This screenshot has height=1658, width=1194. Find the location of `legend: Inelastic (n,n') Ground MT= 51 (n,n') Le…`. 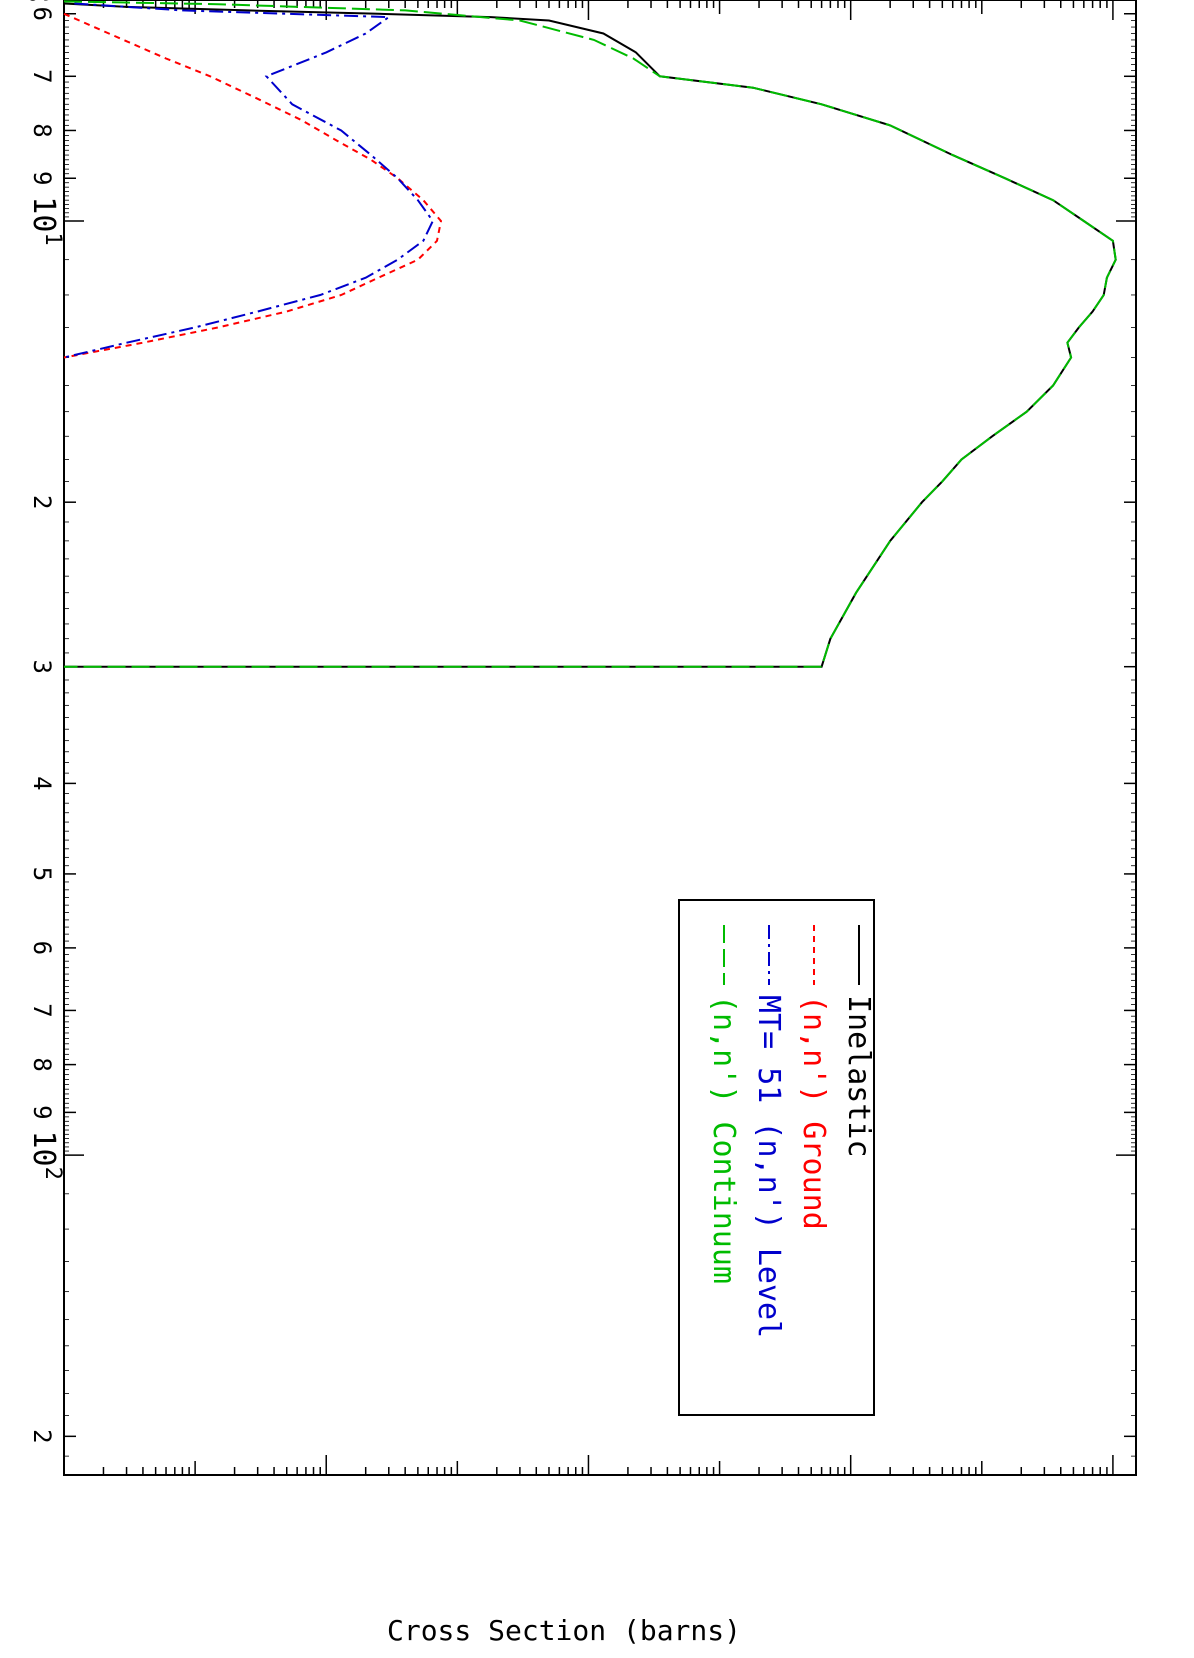

legend: Inelastic (n,n') Ground MT= 51 (n,n') Le… is located at coordinates (777, 1157).